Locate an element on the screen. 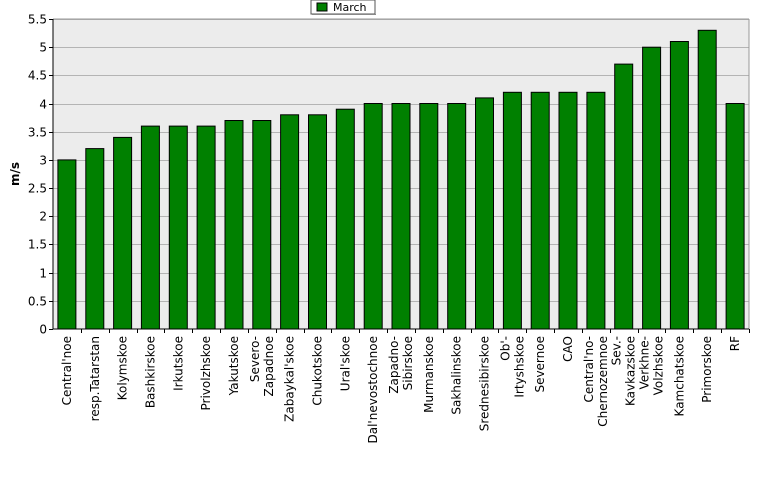 The height and width of the screenshot is (479, 777). y-tick-label: 4.5 is located at coordinates (37, 76).